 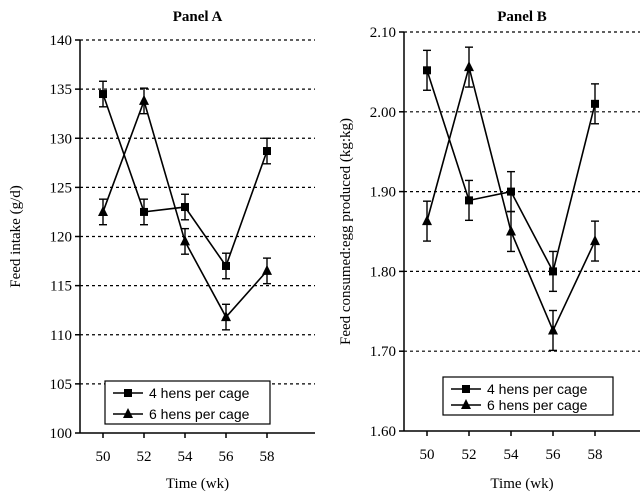 What do you see at coordinates (61, 139) in the screenshot?
I see `y-tick-label: 130` at bounding box center [61, 139].